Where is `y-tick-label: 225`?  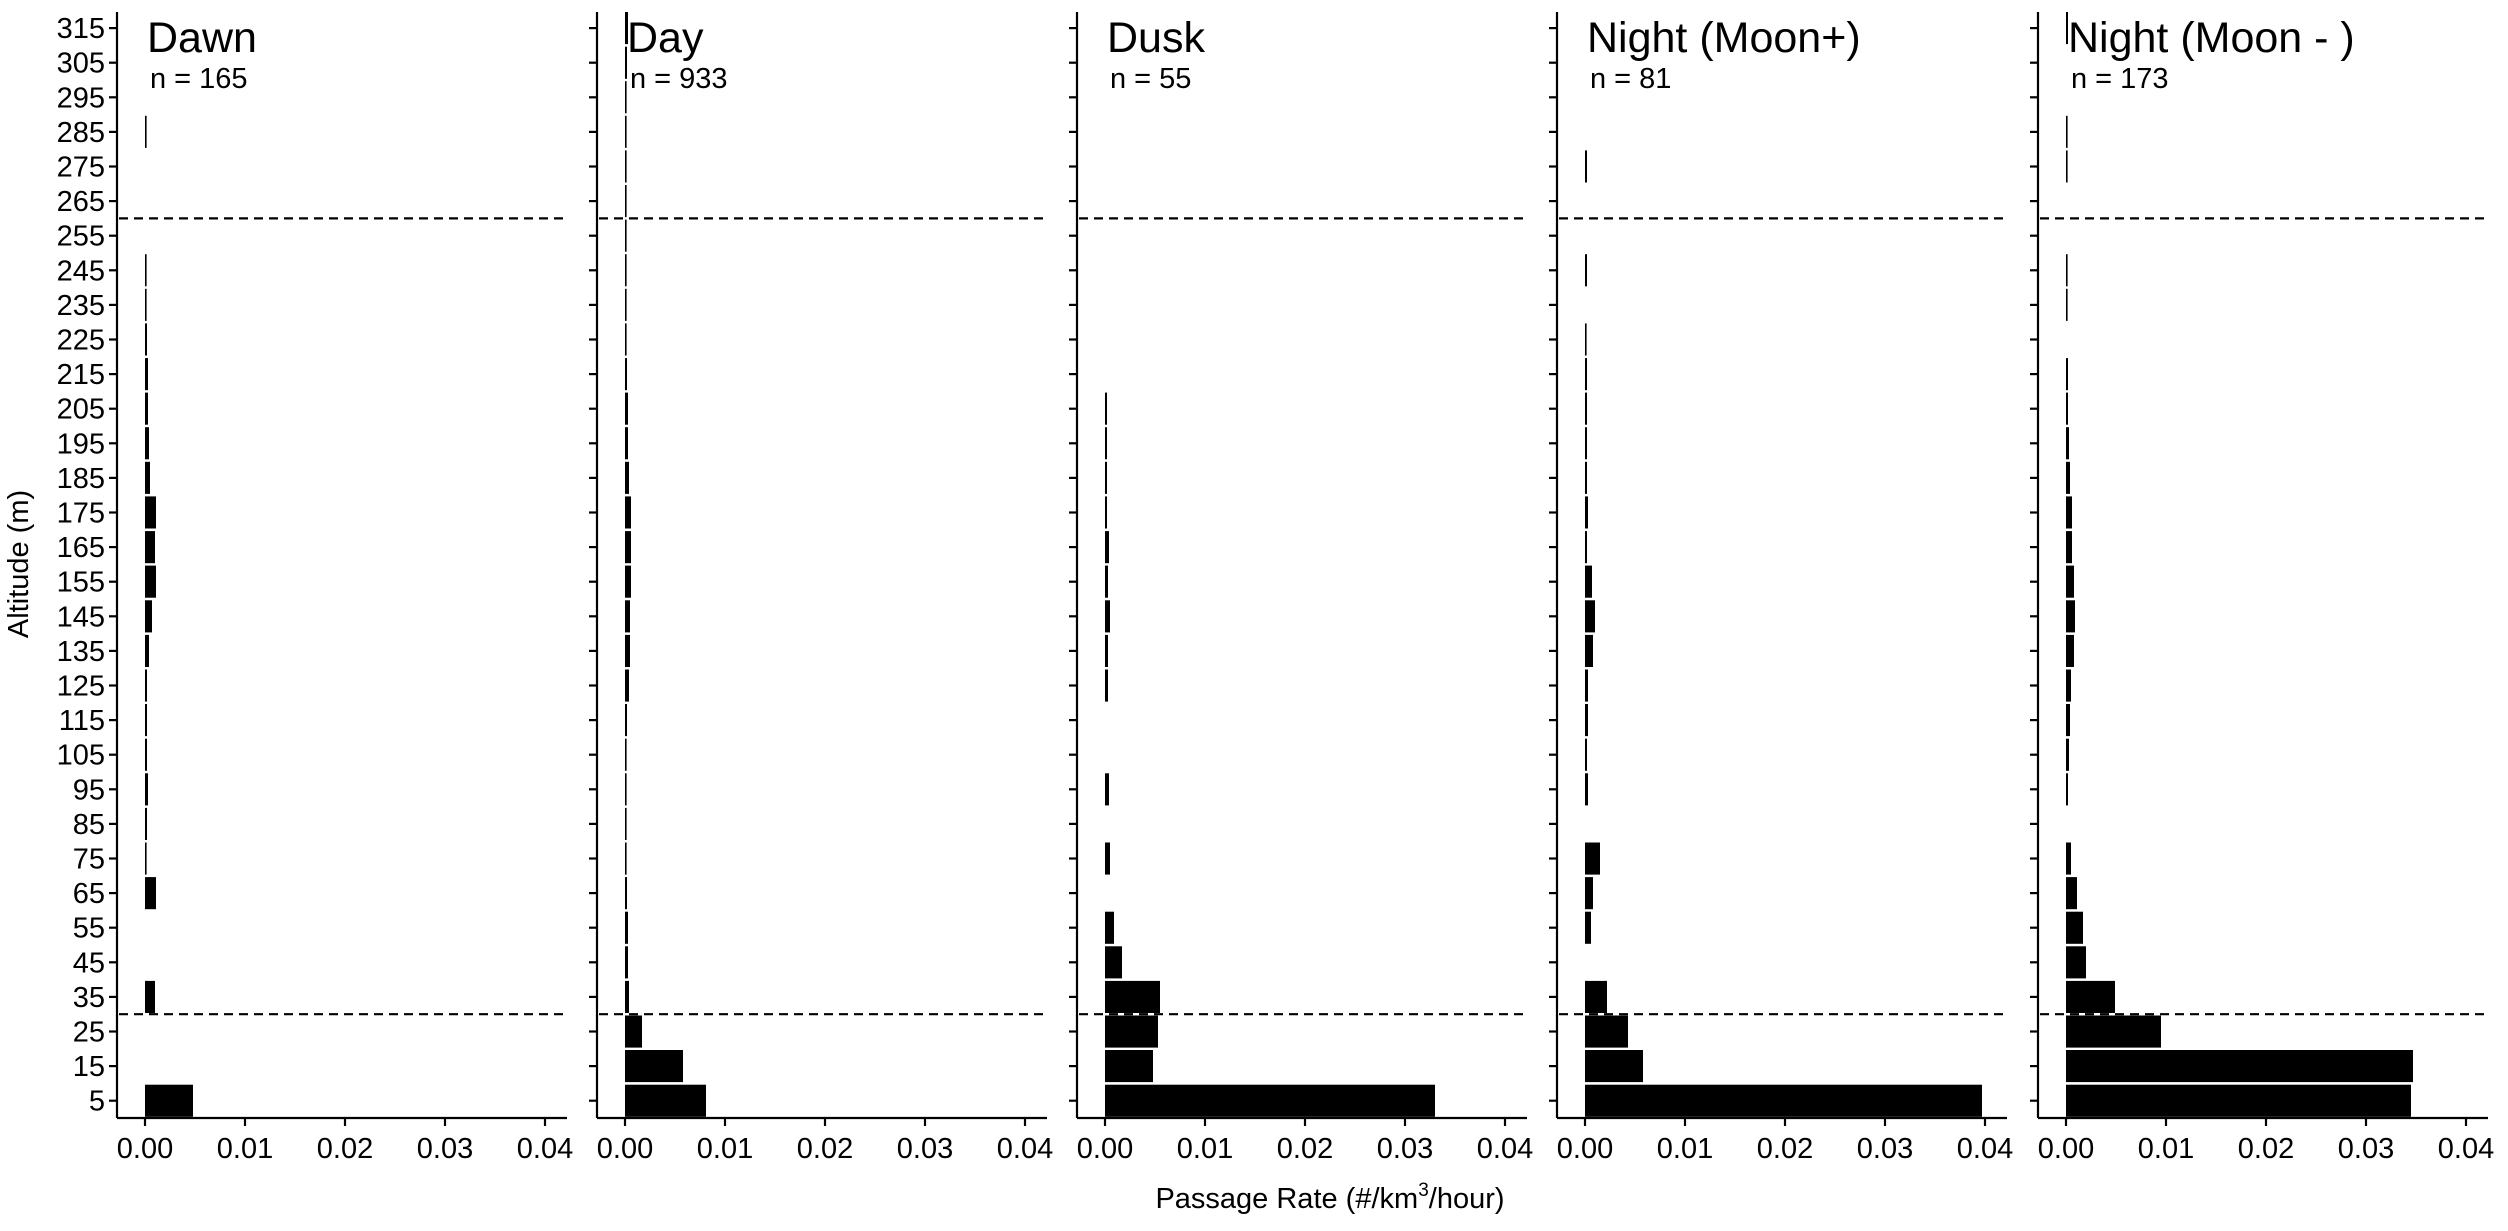 y-tick-label: 225 is located at coordinates (81, 341).